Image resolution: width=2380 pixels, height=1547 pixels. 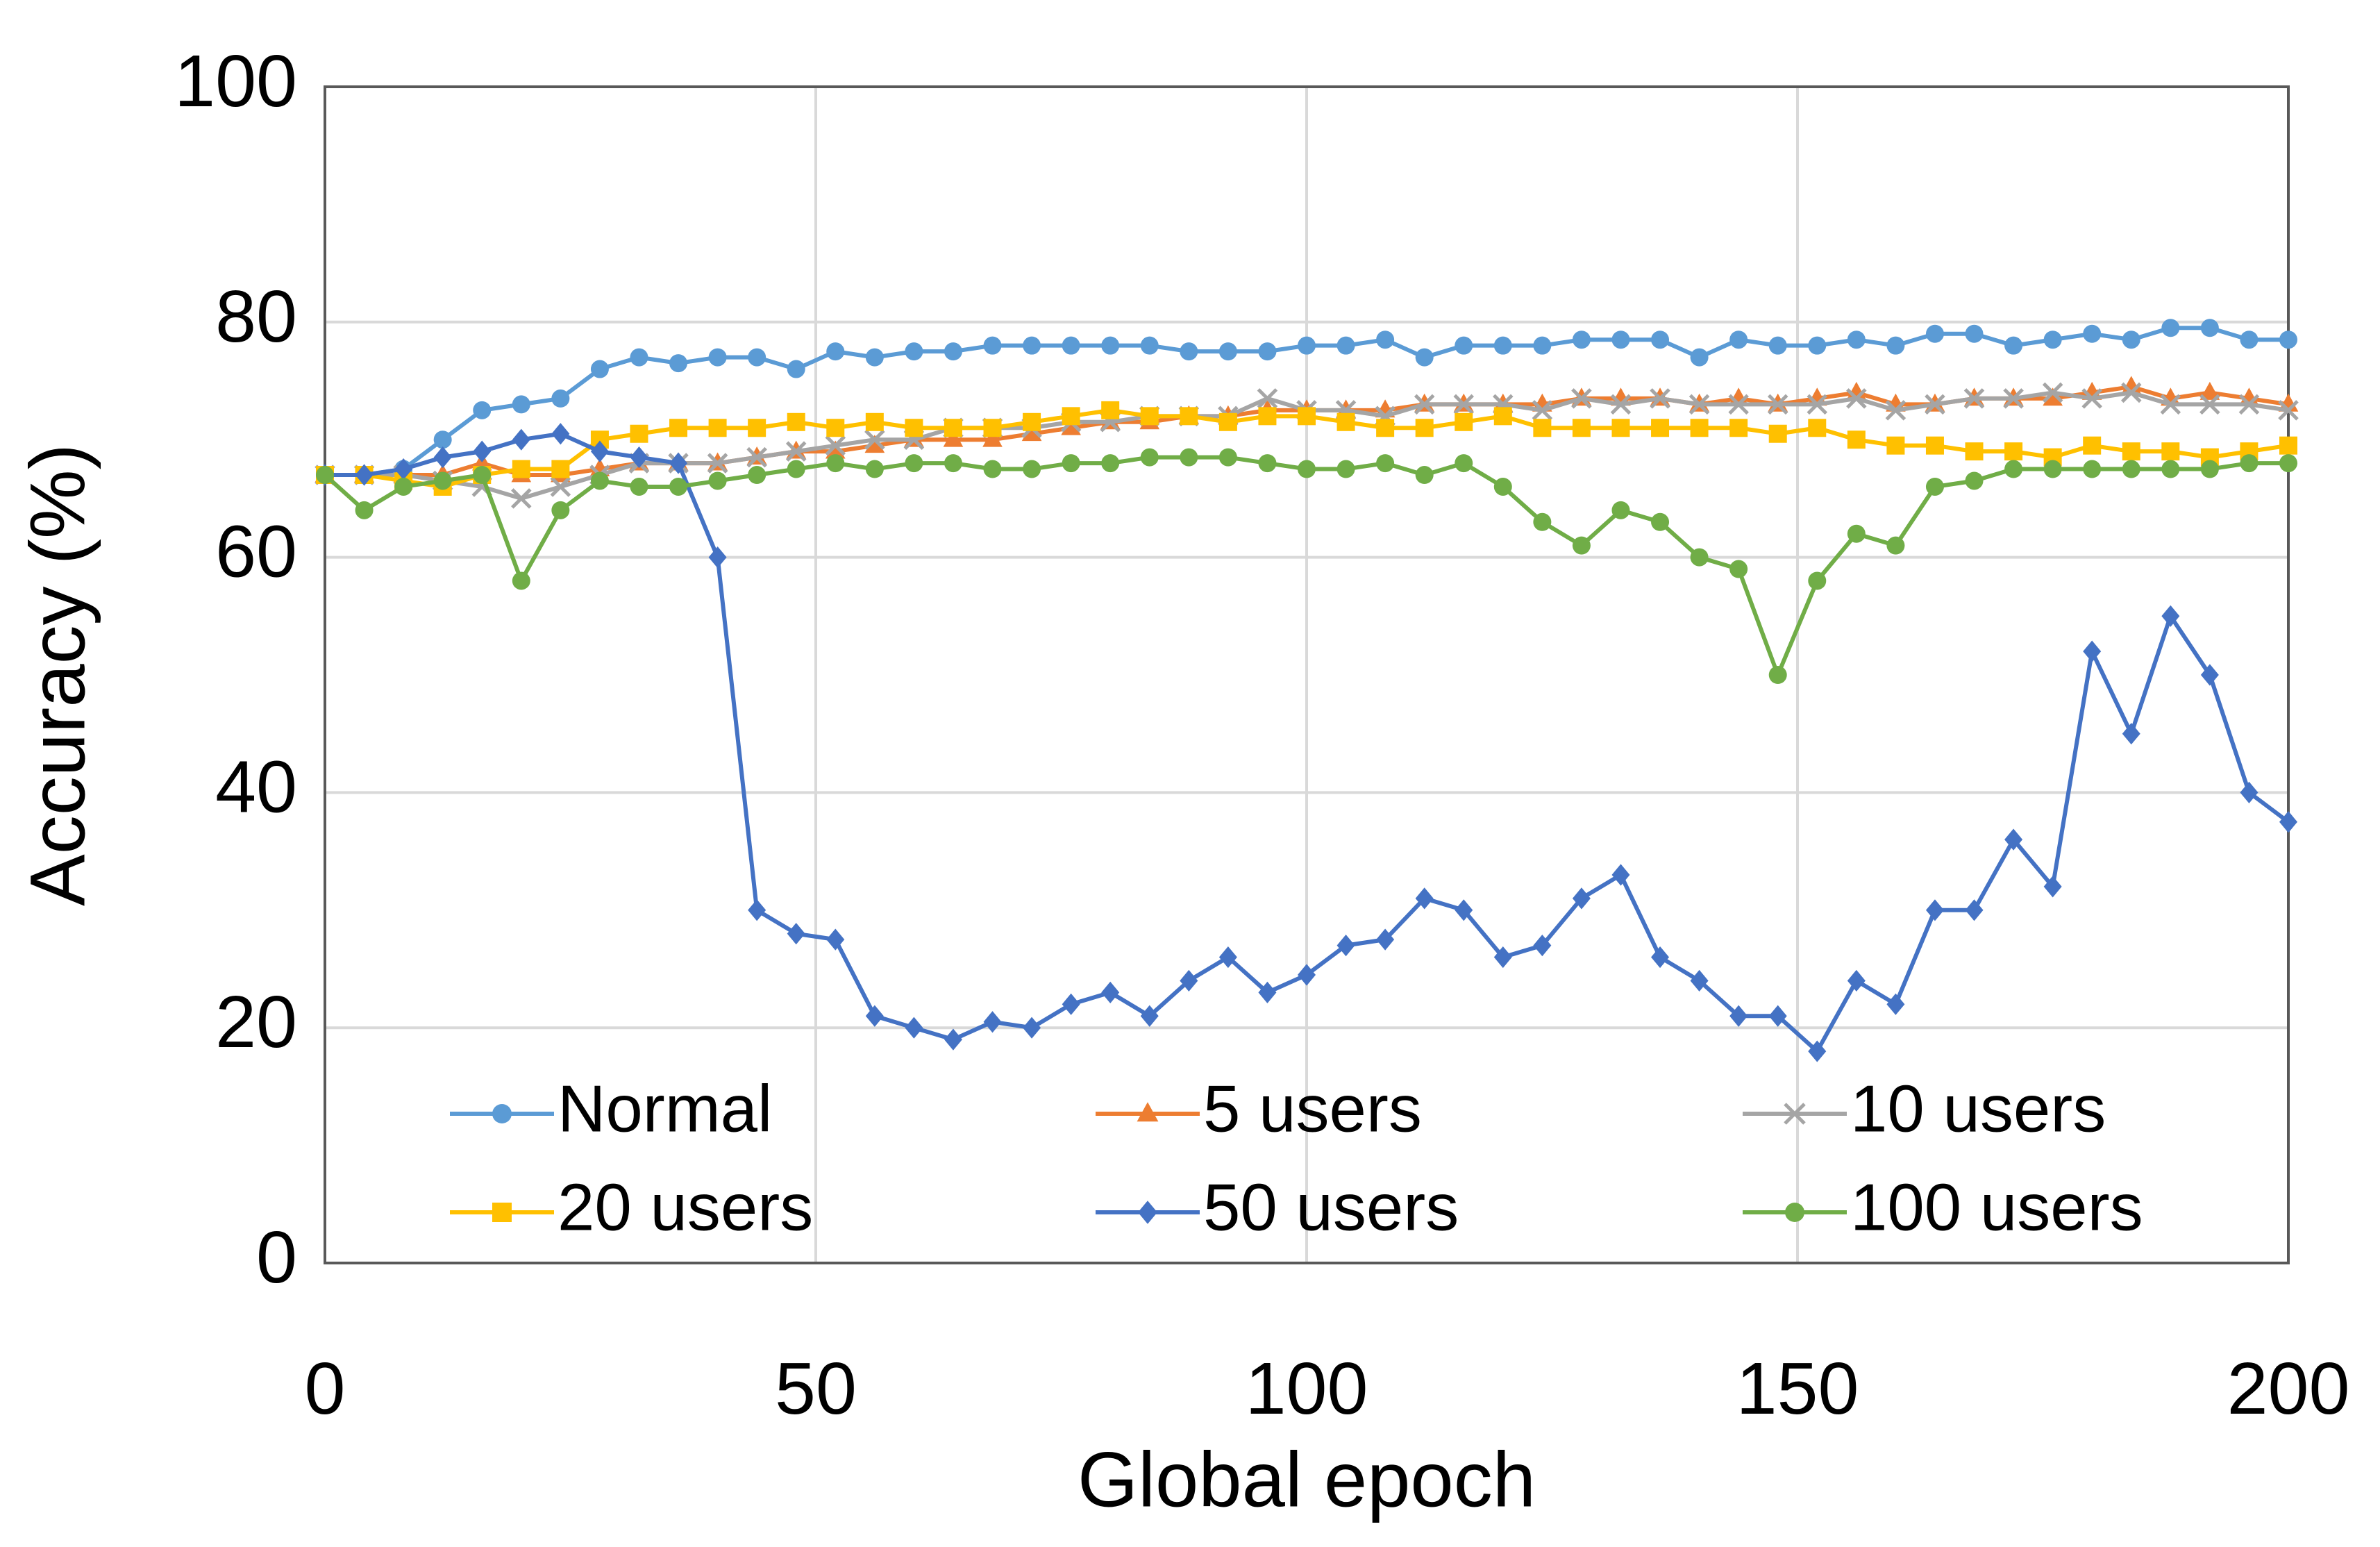 What do you see at coordinates (256, 317) in the screenshot?
I see `y-tick-label: 80` at bounding box center [256, 317].